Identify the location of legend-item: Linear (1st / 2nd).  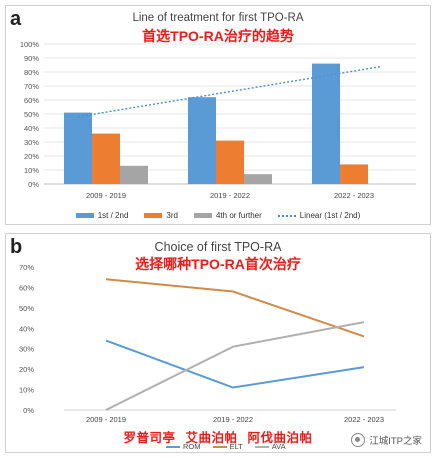
(319, 215).